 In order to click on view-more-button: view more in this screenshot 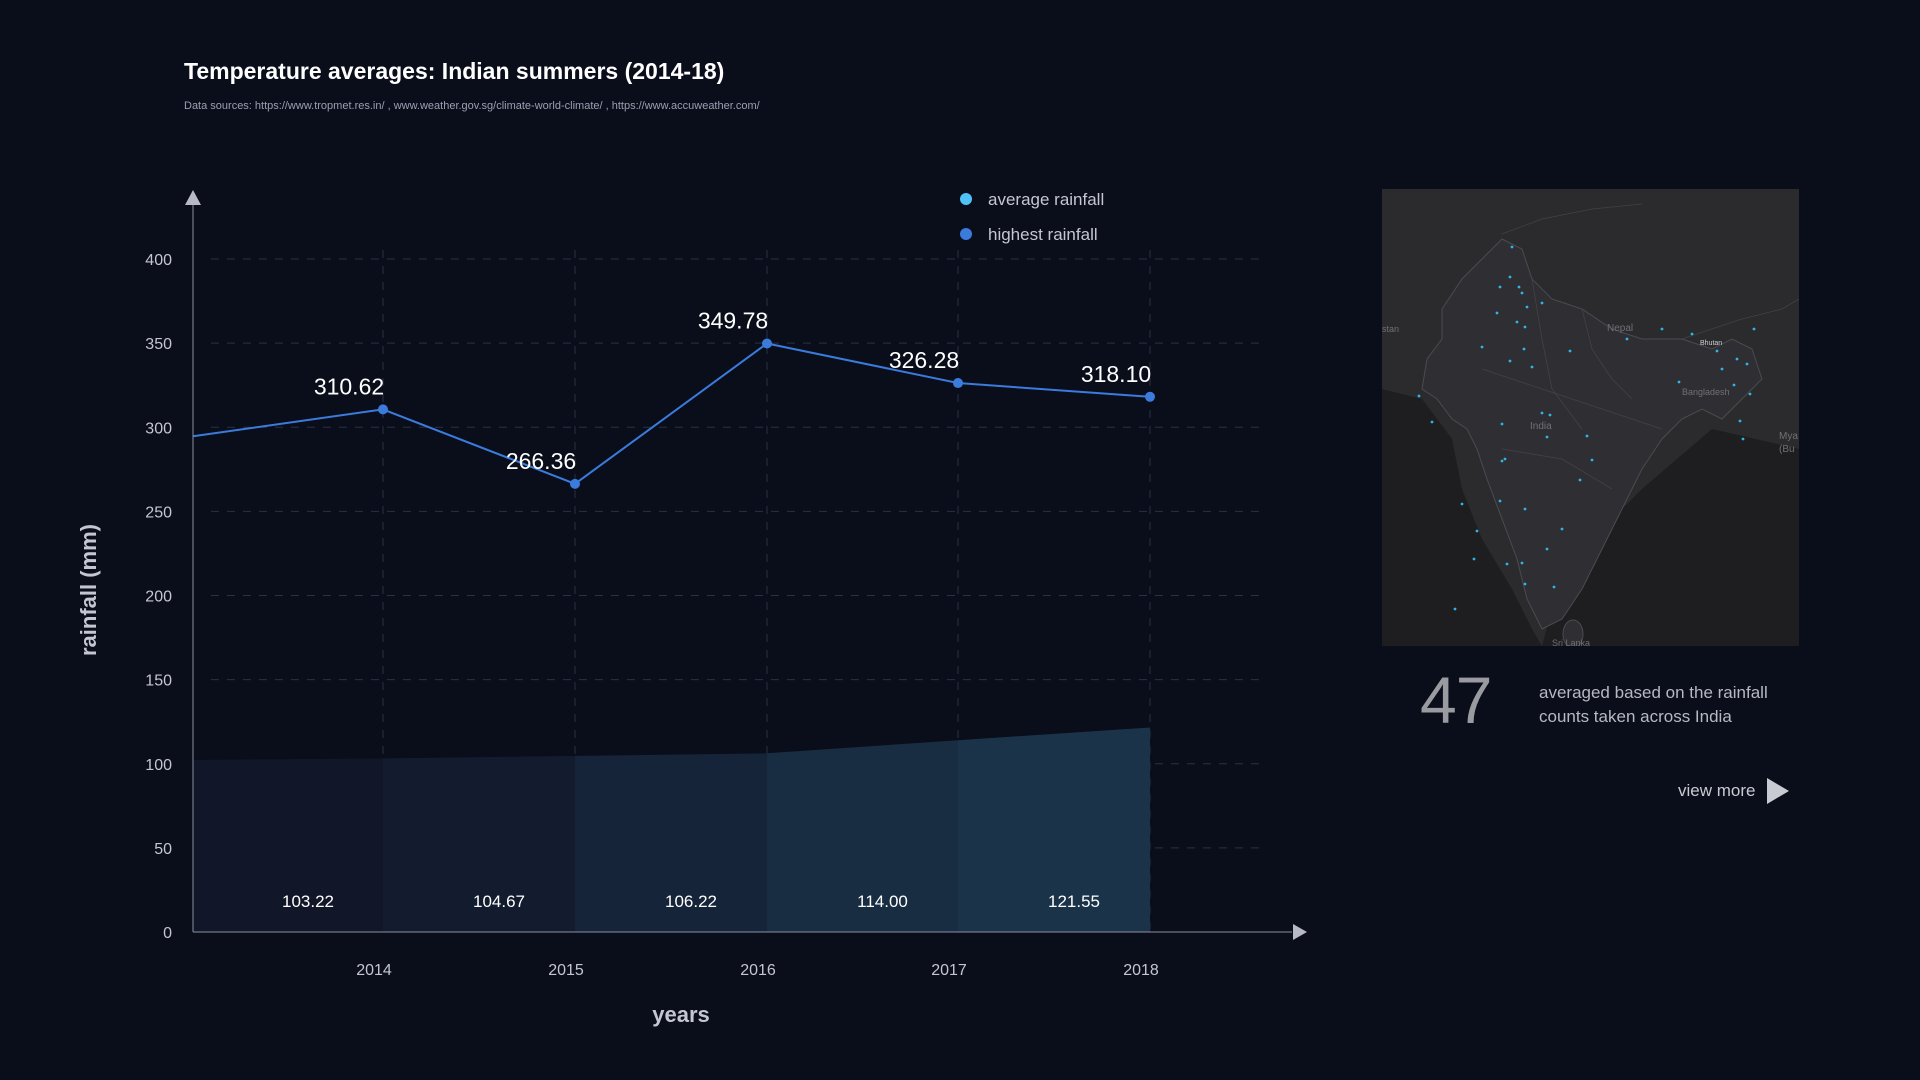, I will do `click(1734, 791)`.